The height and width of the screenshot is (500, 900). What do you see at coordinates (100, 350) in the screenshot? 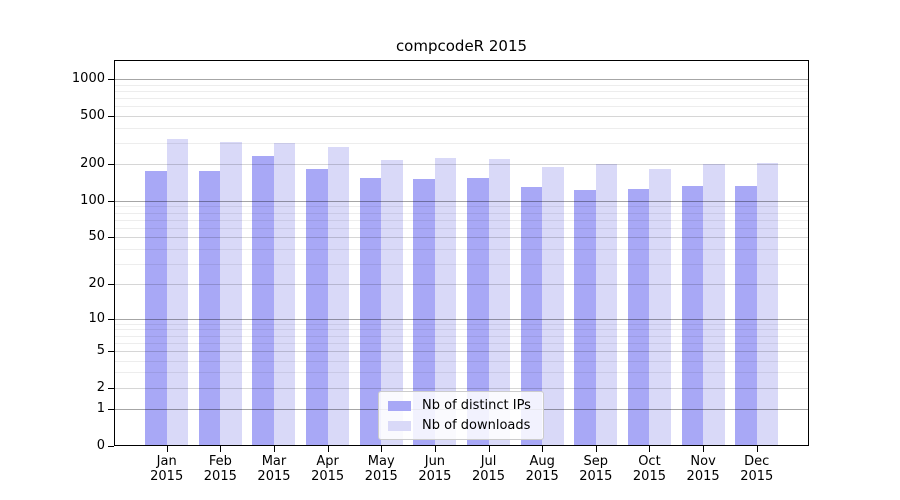
I see `y-tick-label-5: 5` at bounding box center [100, 350].